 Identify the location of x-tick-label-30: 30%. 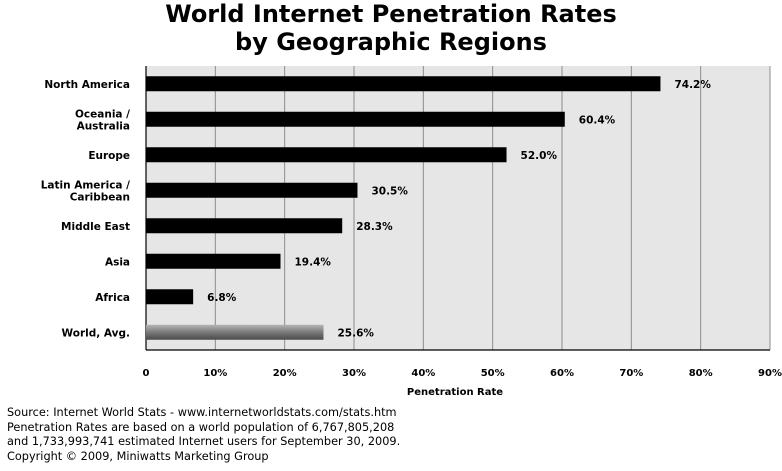
(354, 373).